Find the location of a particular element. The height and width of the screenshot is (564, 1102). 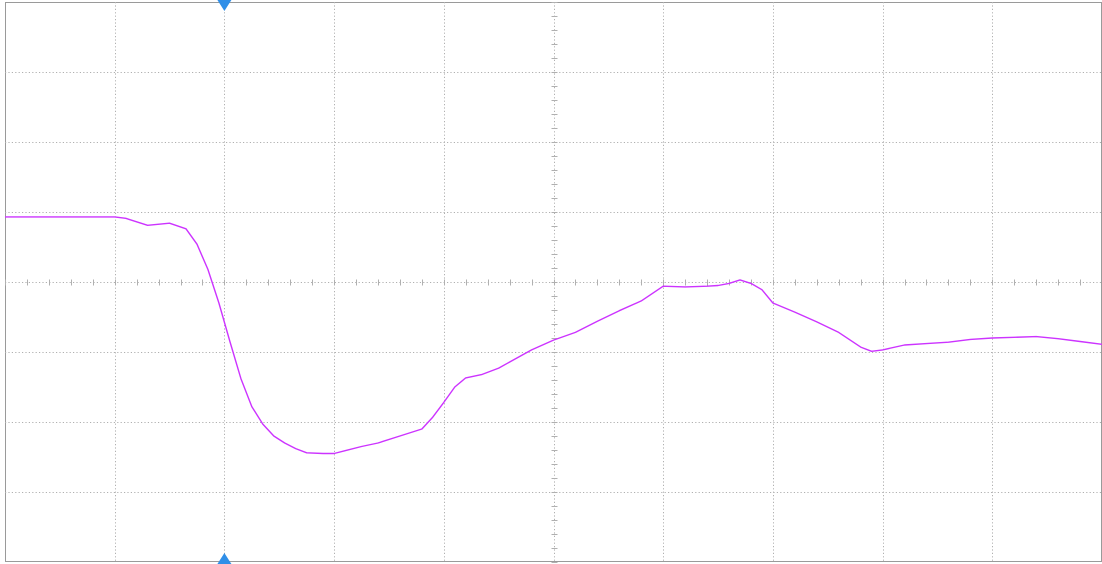

trigger-marker-bottom-icon is located at coordinates (224, 558).